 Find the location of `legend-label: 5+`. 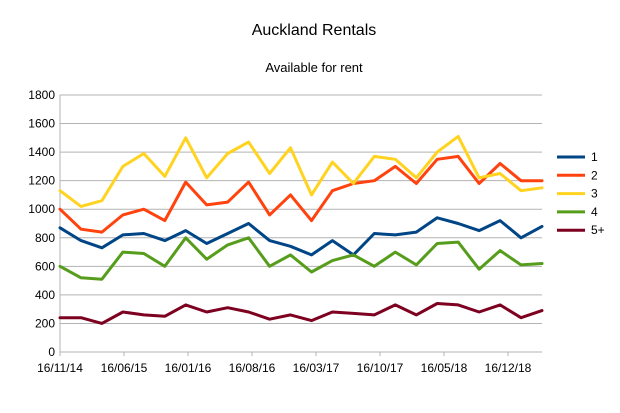

legend-label: 5+ is located at coordinates (598, 230).